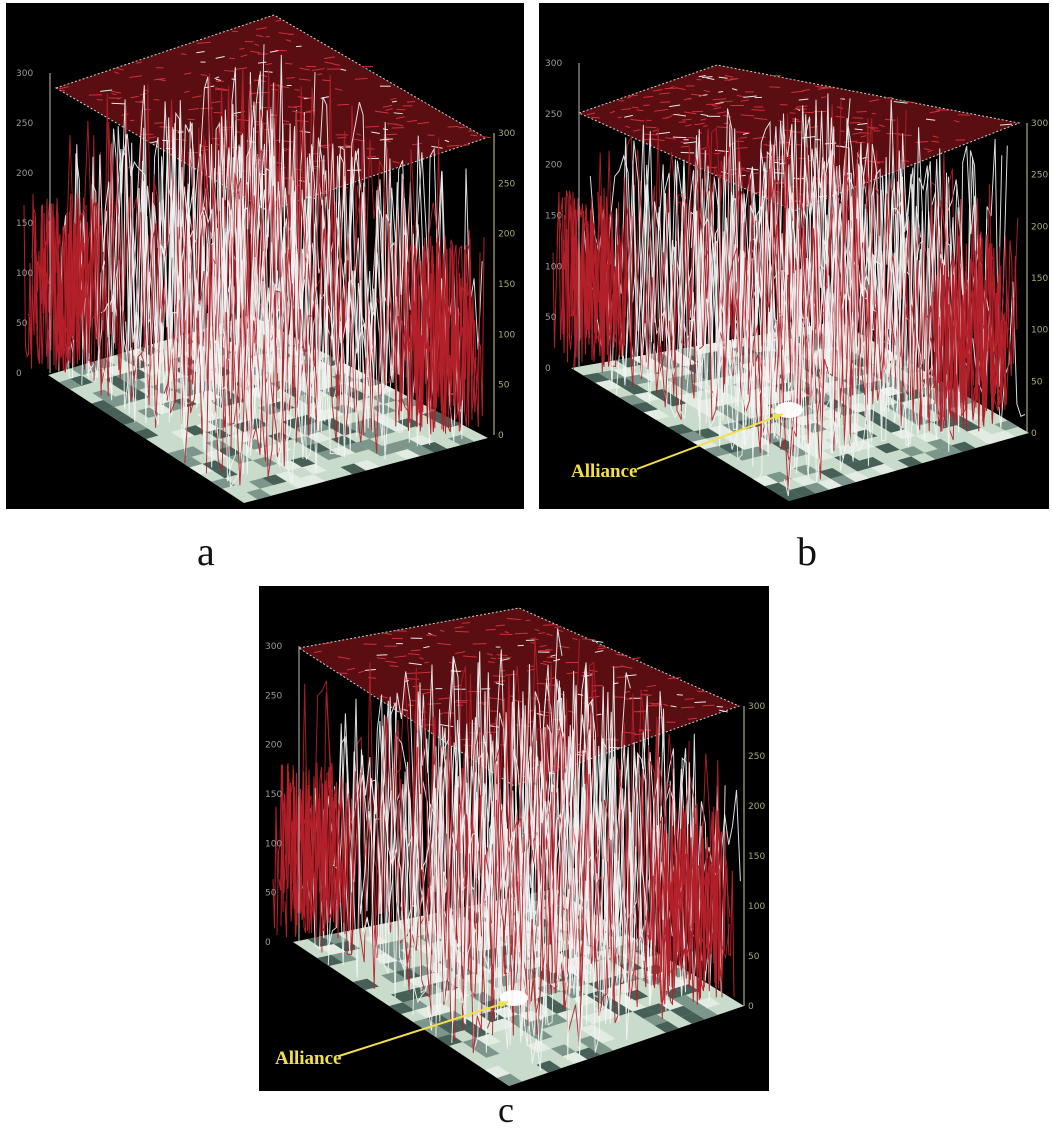 Image resolution: width=1052 pixels, height=1130 pixels. What do you see at coordinates (308, 1059) in the screenshot?
I see `panel-c-alliance-label: Alliance` at bounding box center [308, 1059].